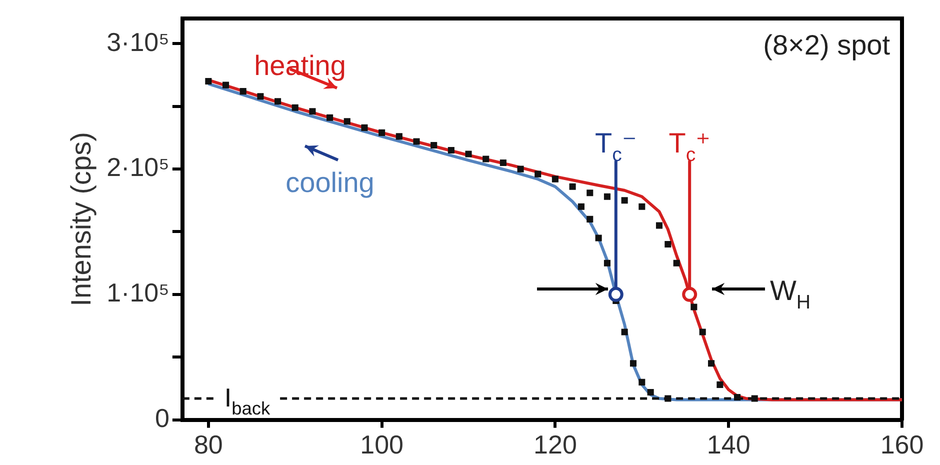 This screenshot has width=940, height=465. I want to click on annotation: (8×2) spot, so click(826, 45).